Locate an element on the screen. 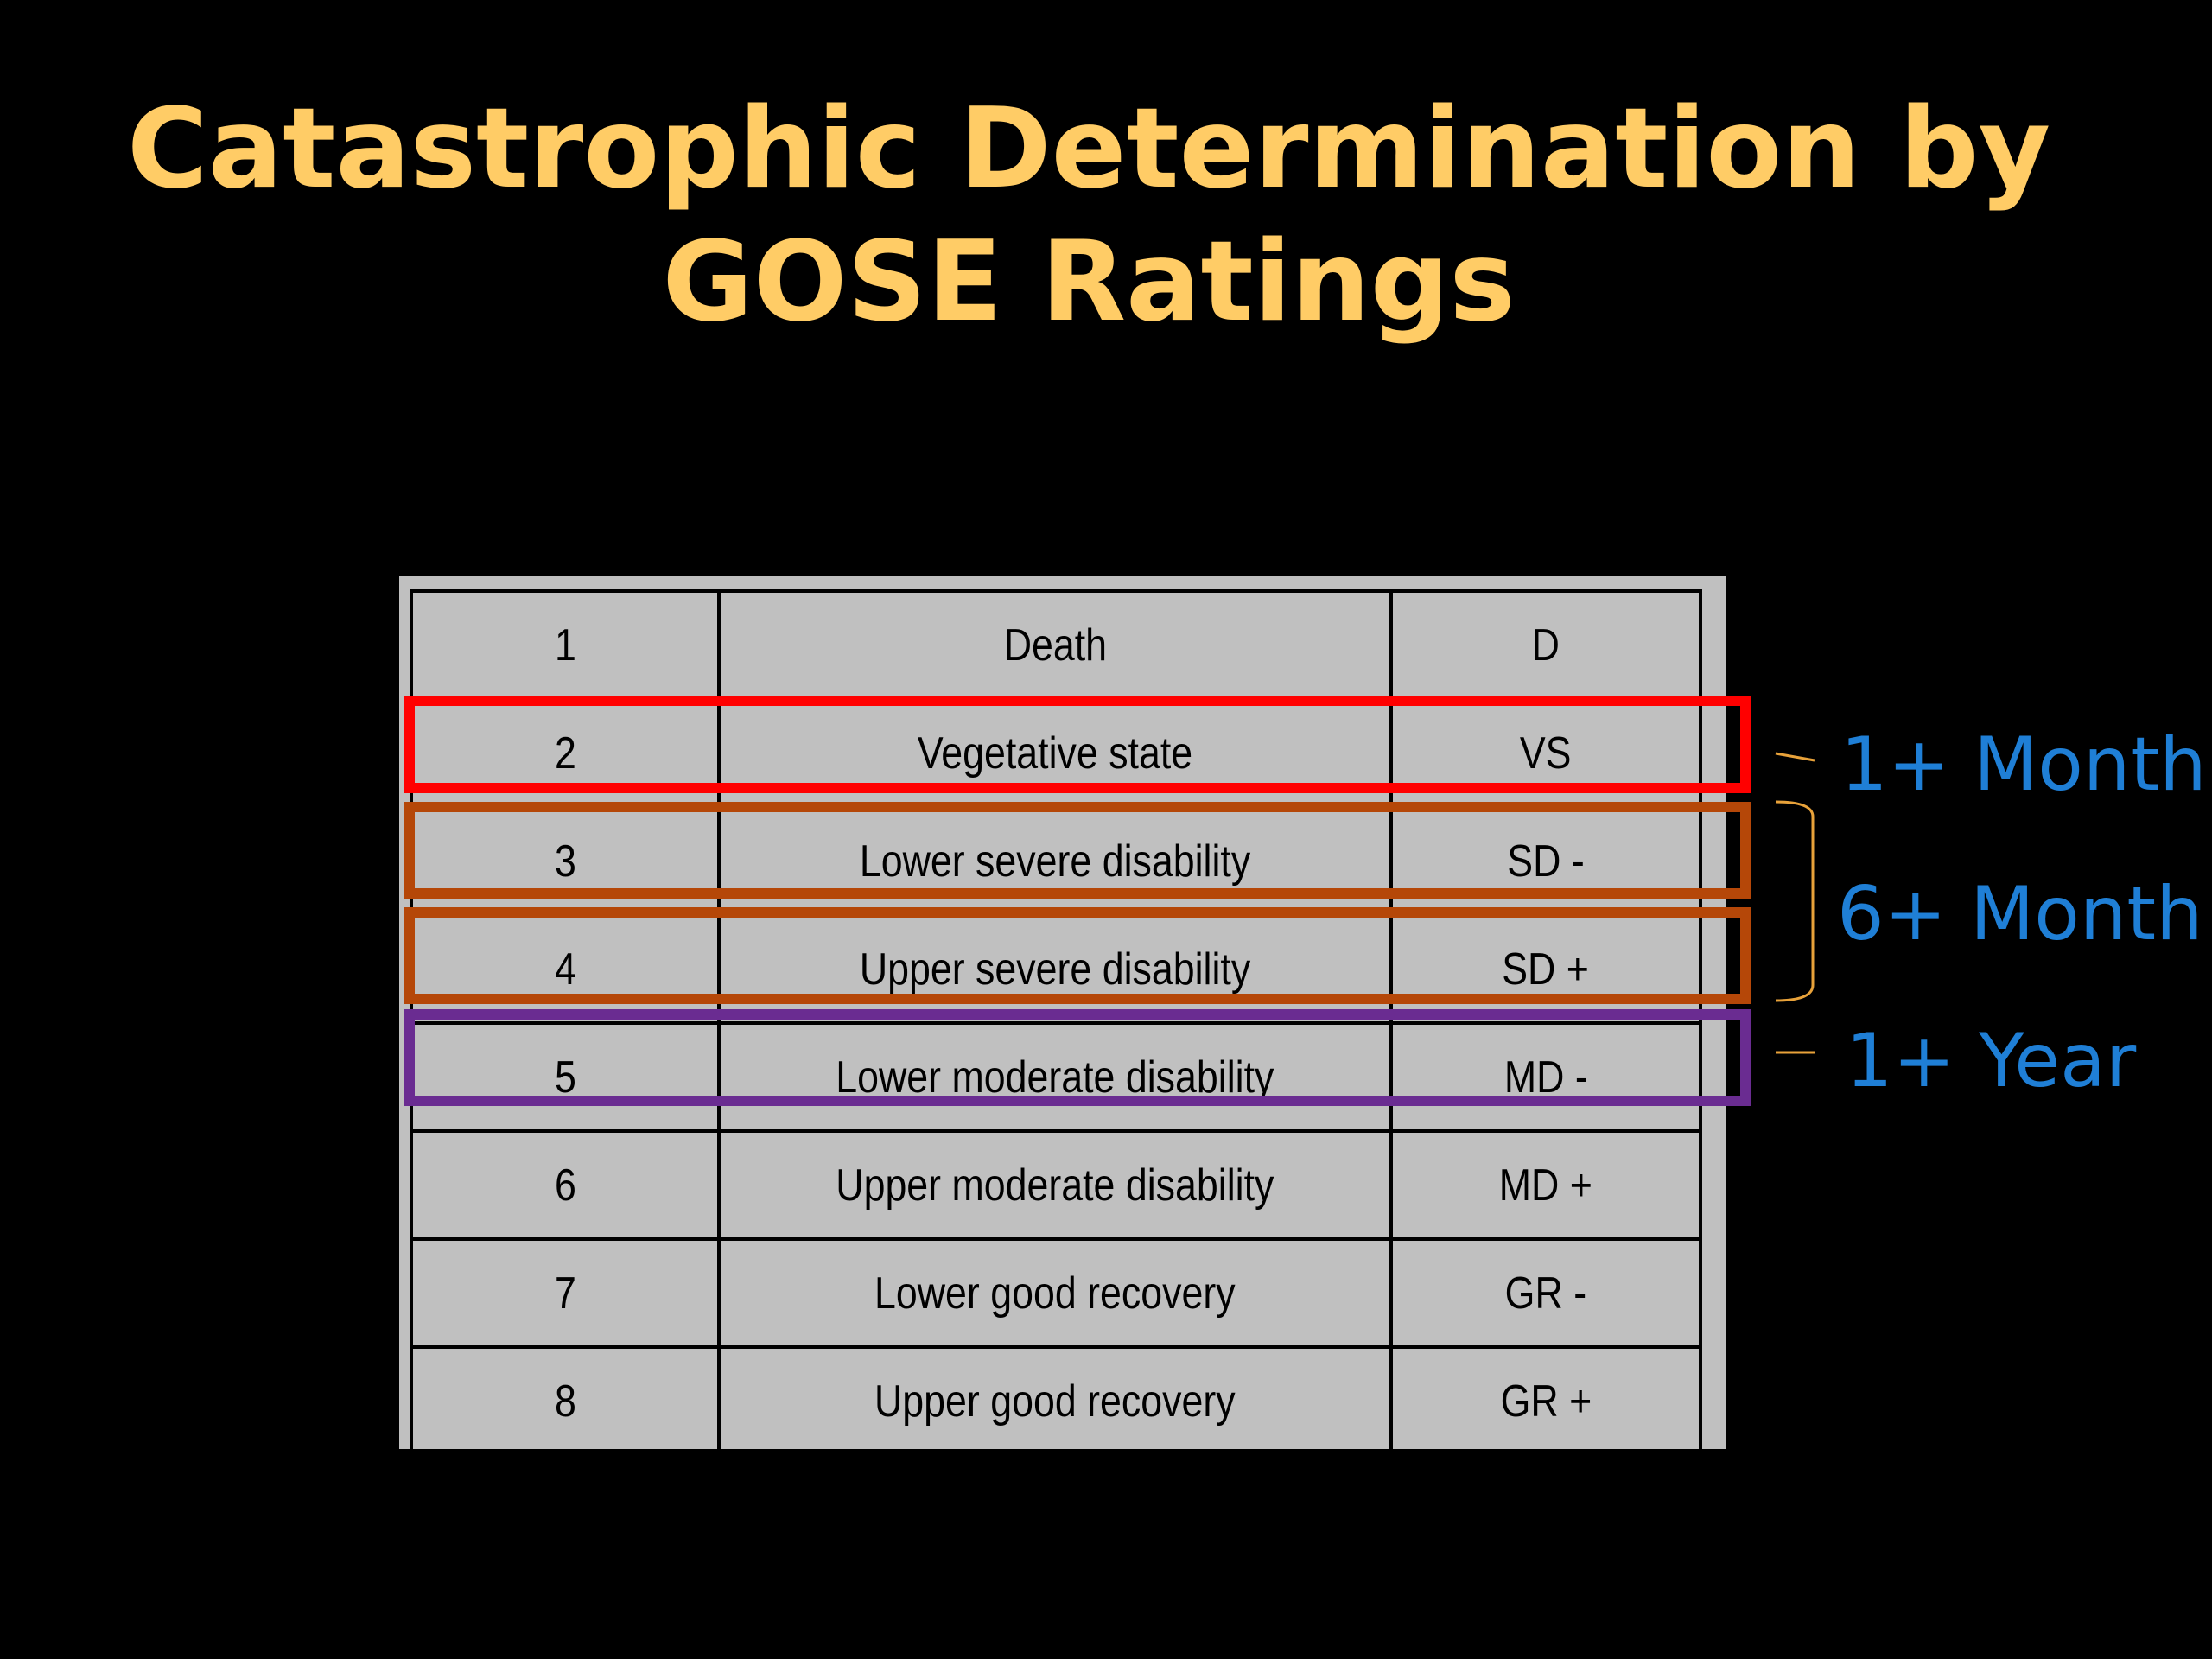 This screenshot has height=1659, width=2212. code-value: MD - is located at coordinates (1545, 1077).